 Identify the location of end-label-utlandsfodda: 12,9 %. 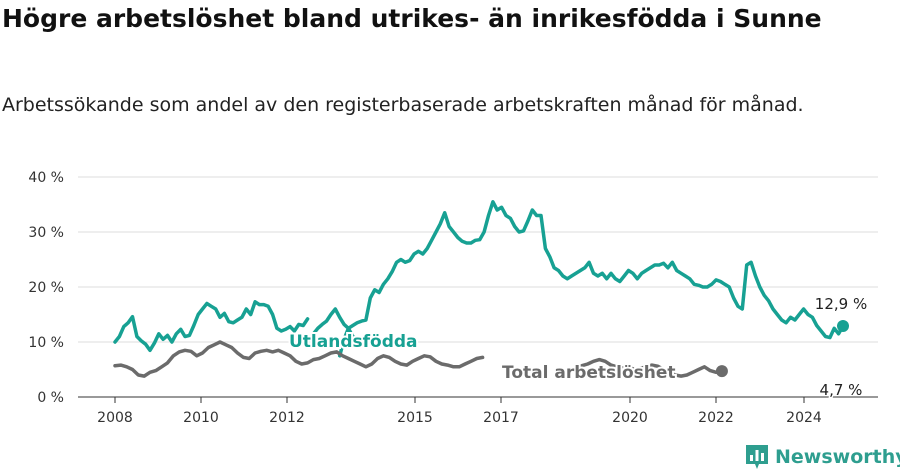
(841, 304).